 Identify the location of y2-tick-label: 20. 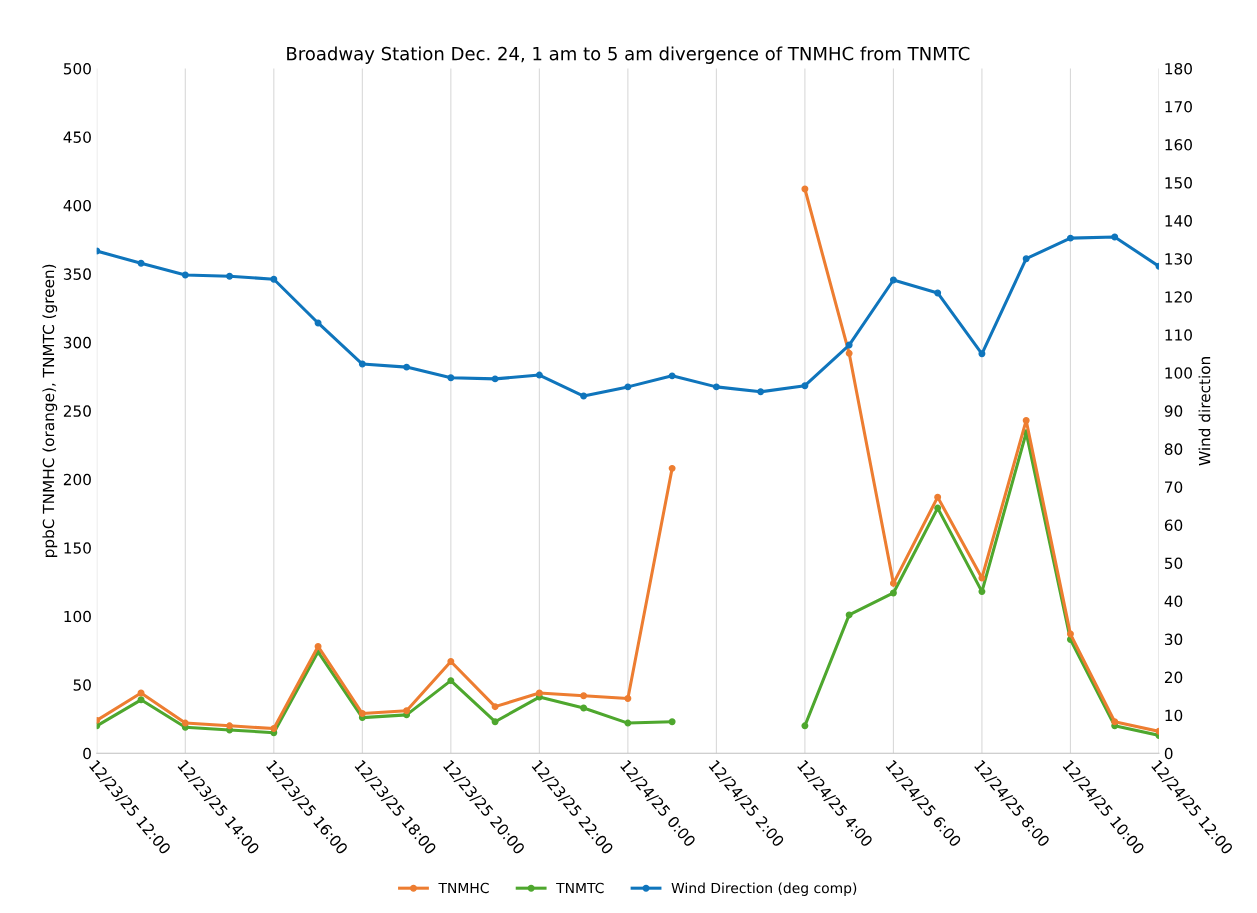
(1173, 677).